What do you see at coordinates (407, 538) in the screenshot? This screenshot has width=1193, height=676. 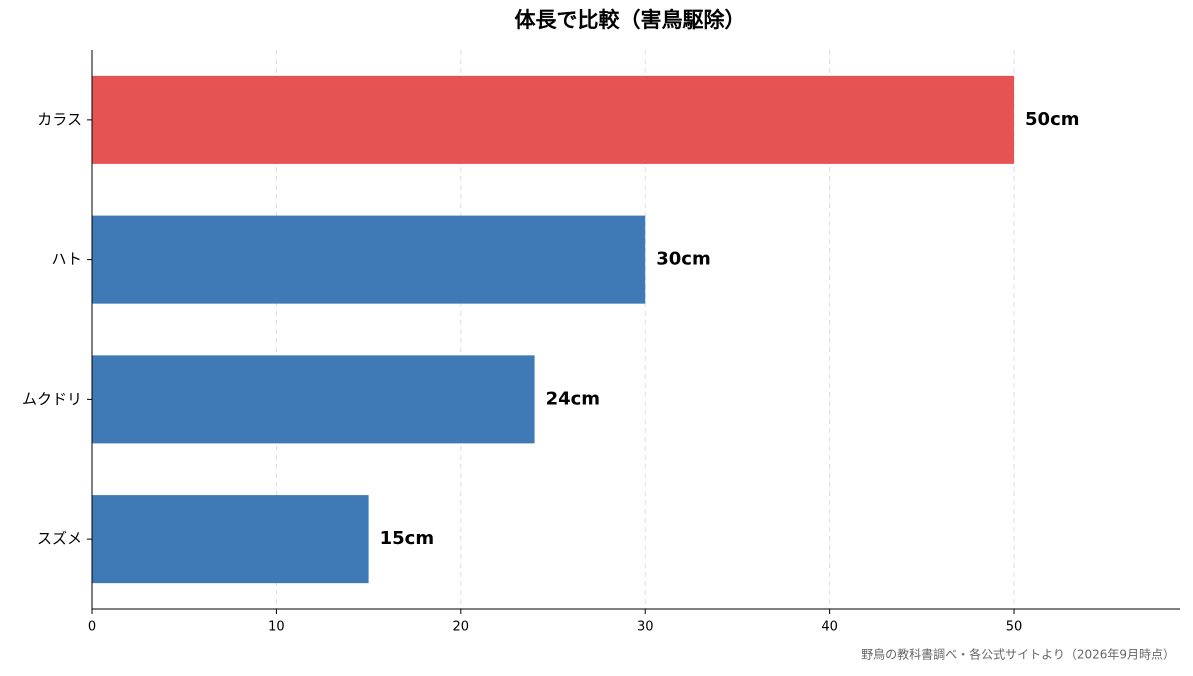 I see `value-label: 15cm` at bounding box center [407, 538].